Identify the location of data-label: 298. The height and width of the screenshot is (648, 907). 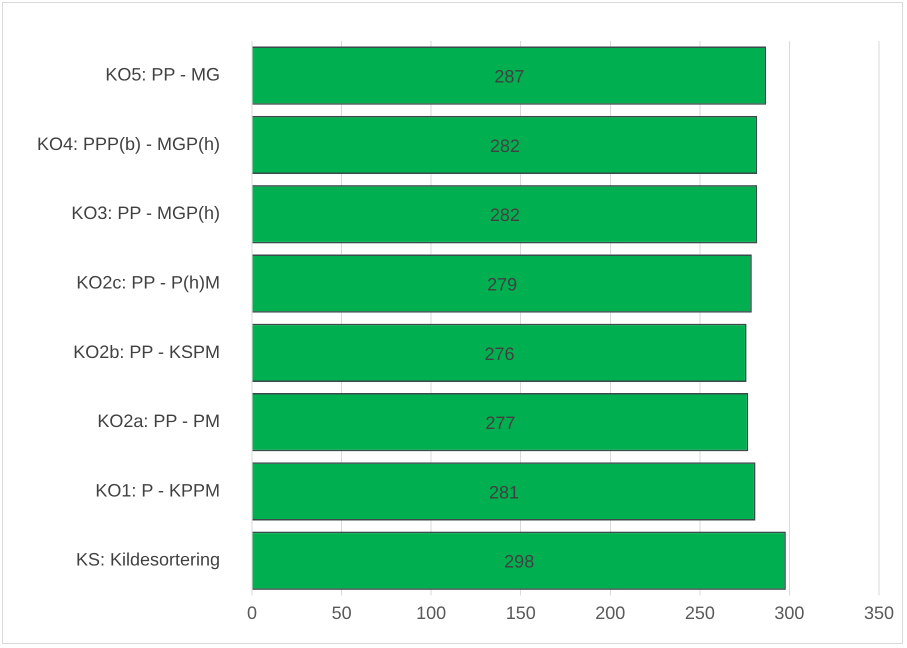
(519, 562).